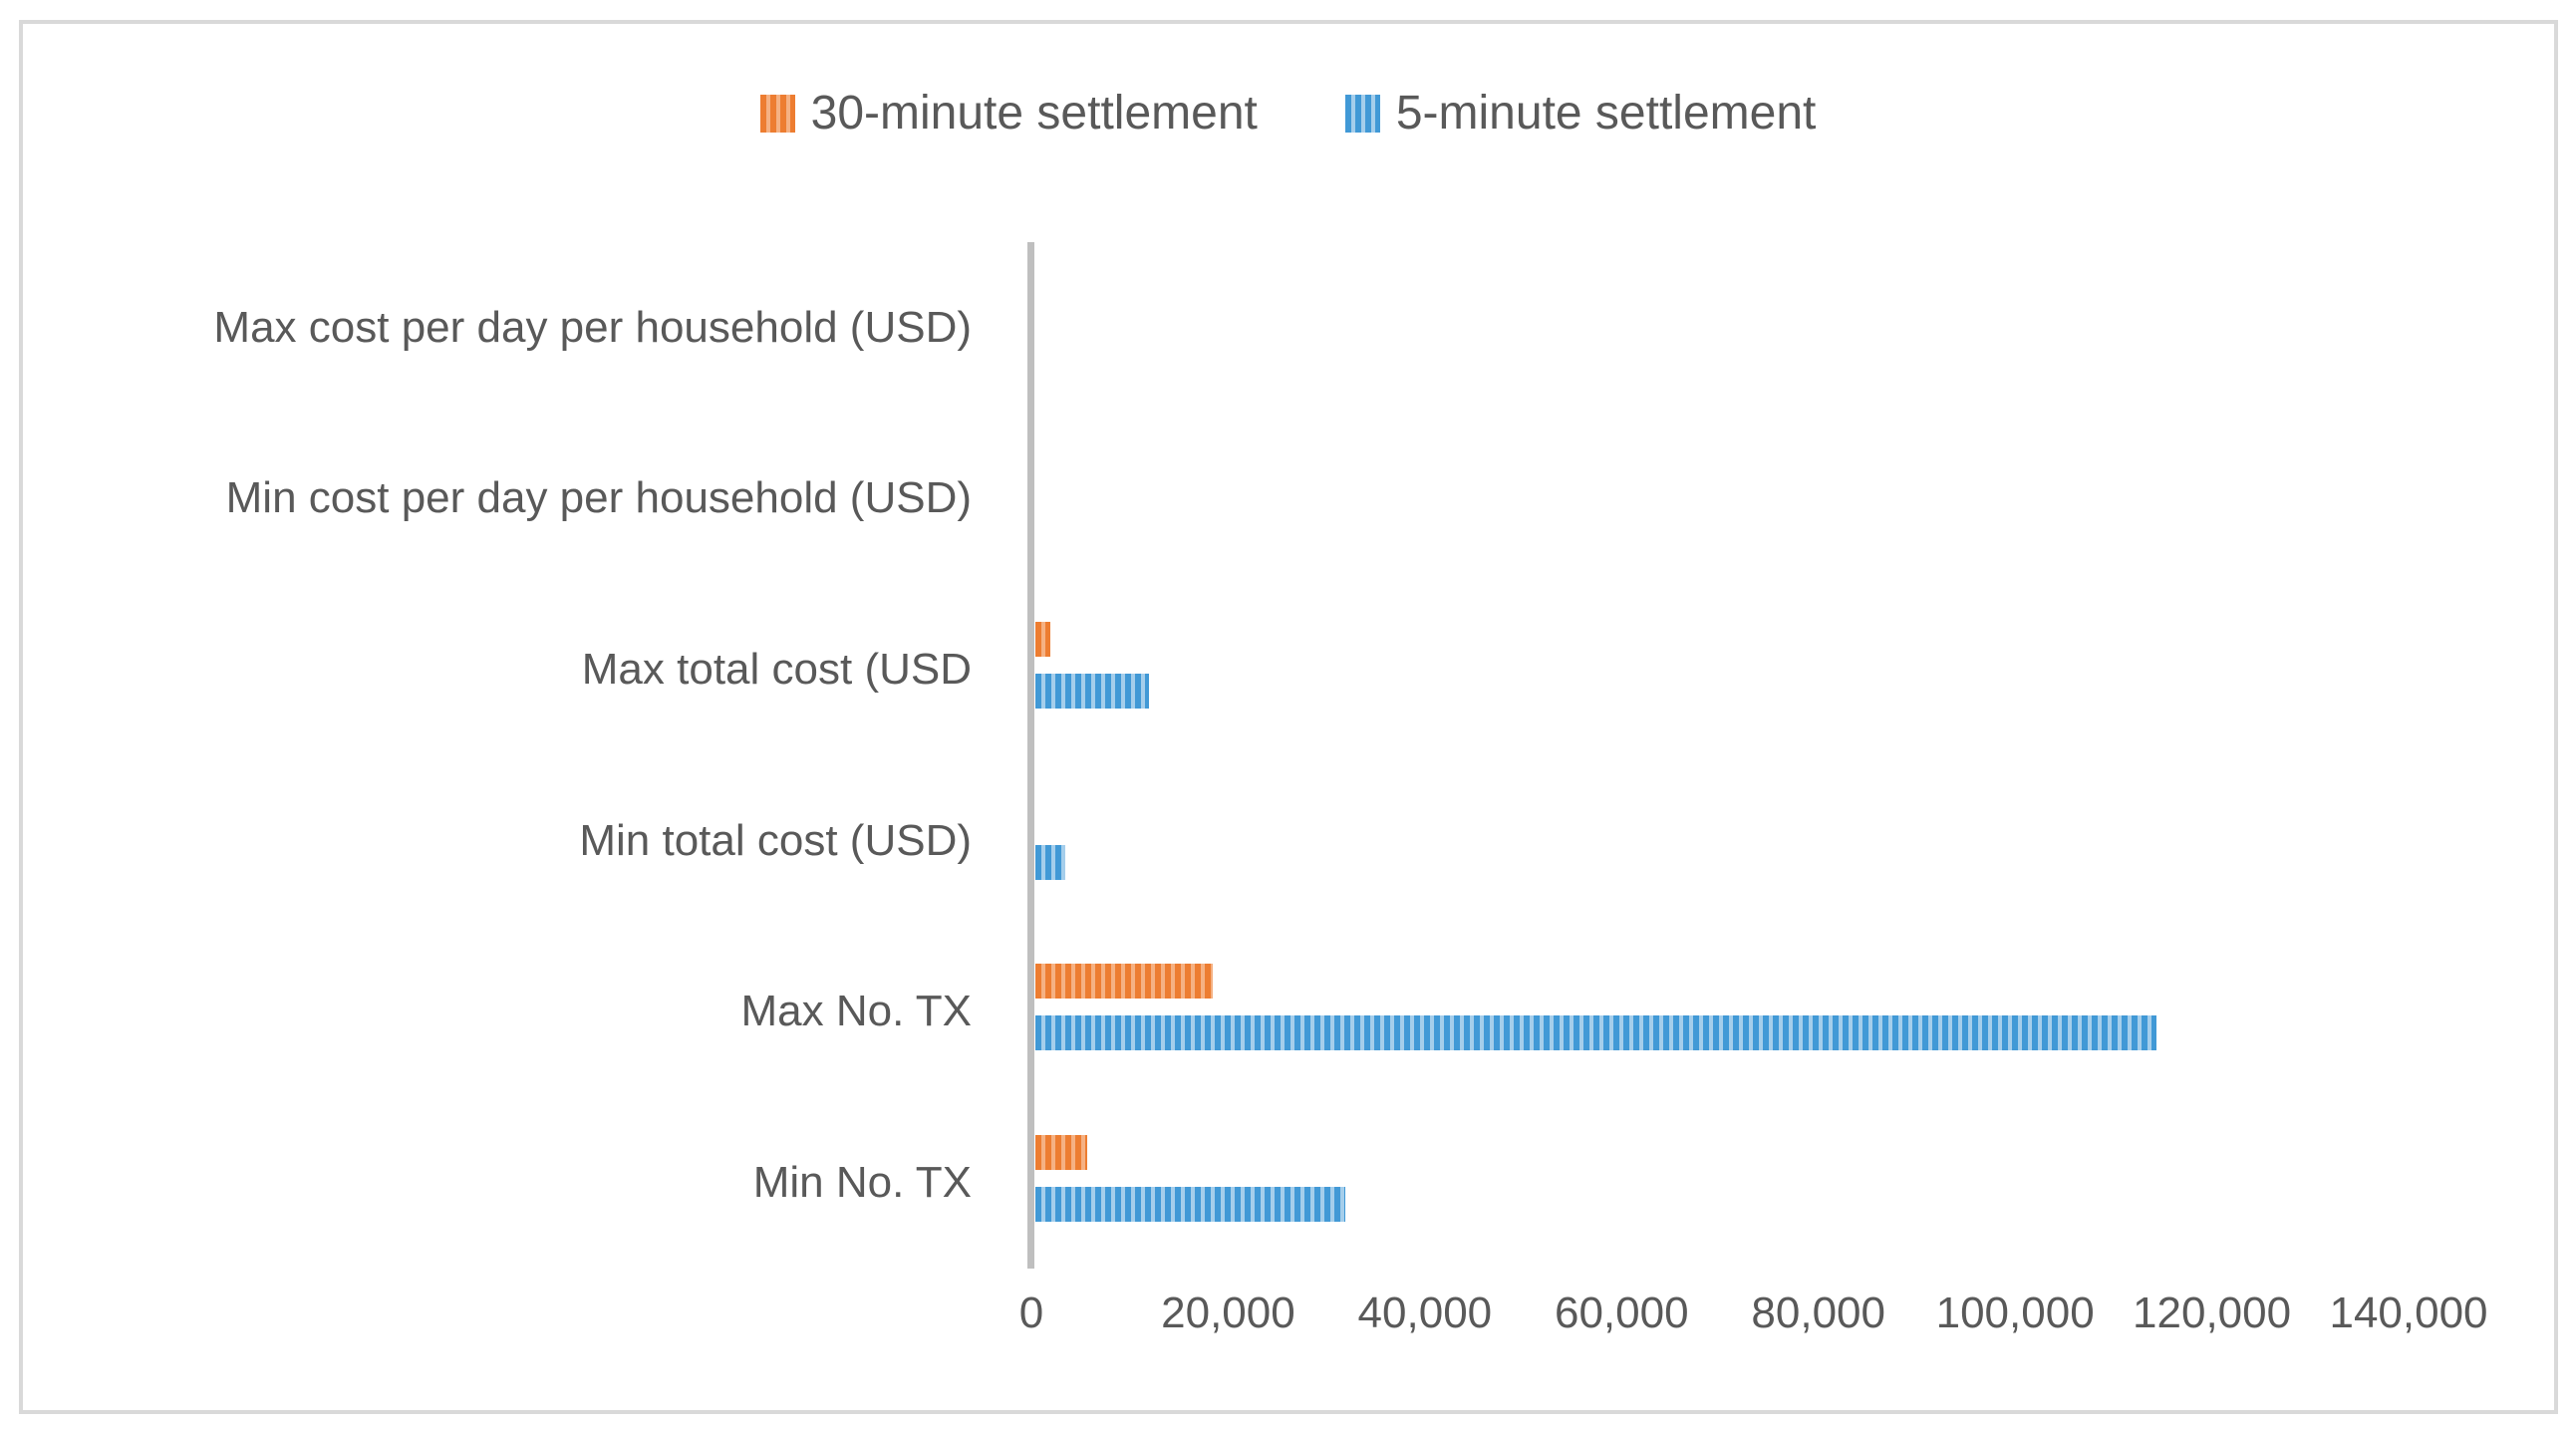 The width and height of the screenshot is (2576, 1431). Describe the element at coordinates (862, 1182) in the screenshot. I see `category-label-min-no-tx: Min No. TX` at that location.